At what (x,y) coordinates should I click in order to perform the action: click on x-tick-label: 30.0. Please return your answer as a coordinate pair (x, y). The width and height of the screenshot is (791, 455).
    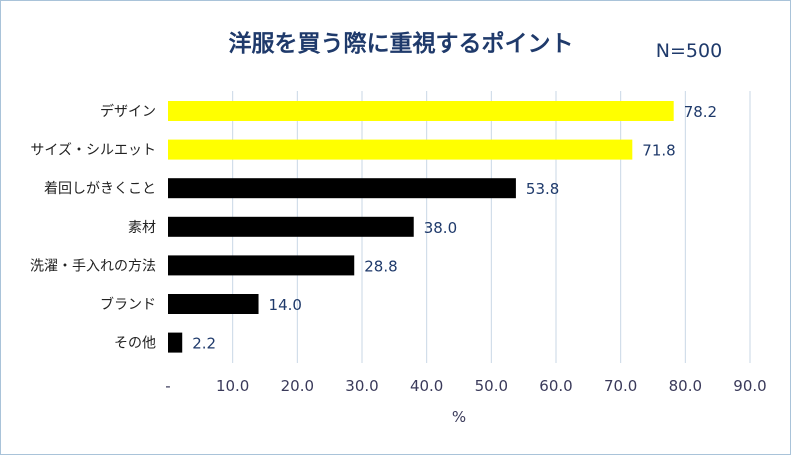
    Looking at the image, I should click on (361, 386).